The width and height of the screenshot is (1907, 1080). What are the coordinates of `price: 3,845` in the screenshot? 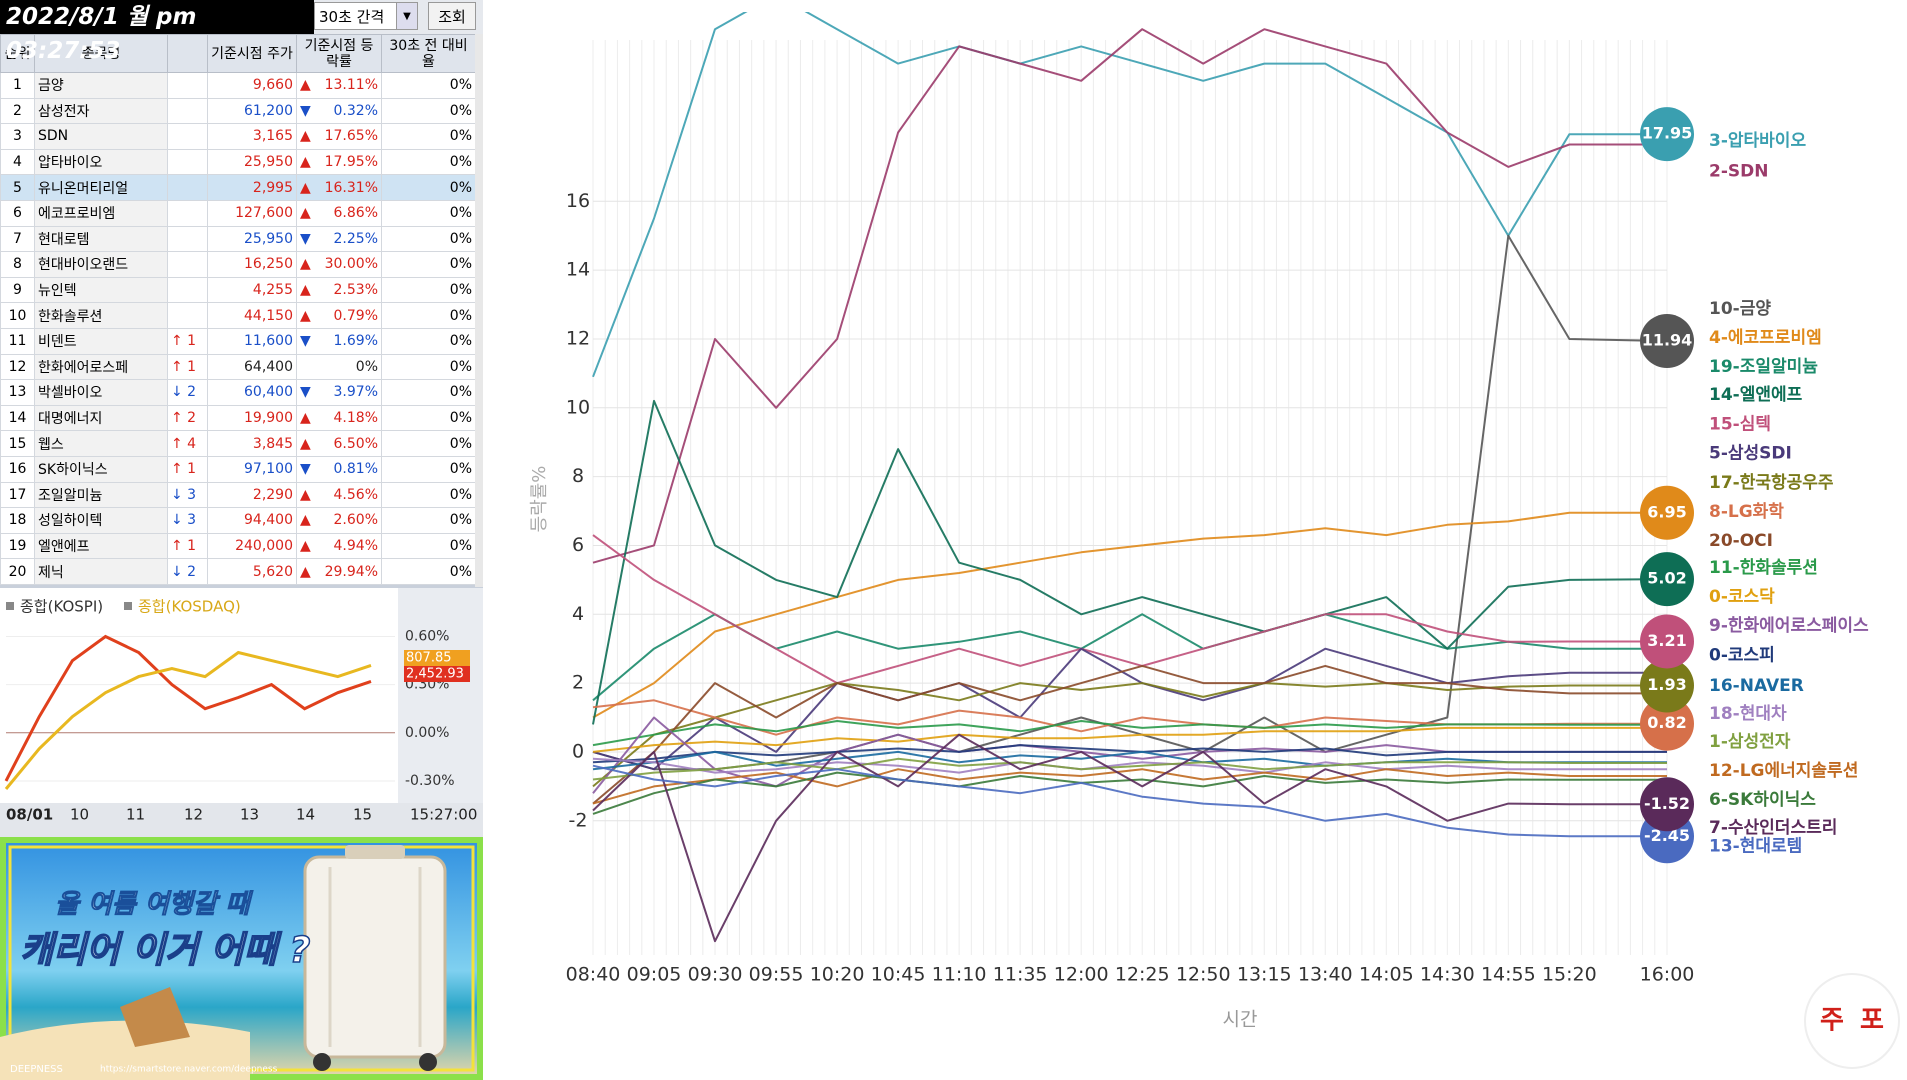 It's located at (272, 443).